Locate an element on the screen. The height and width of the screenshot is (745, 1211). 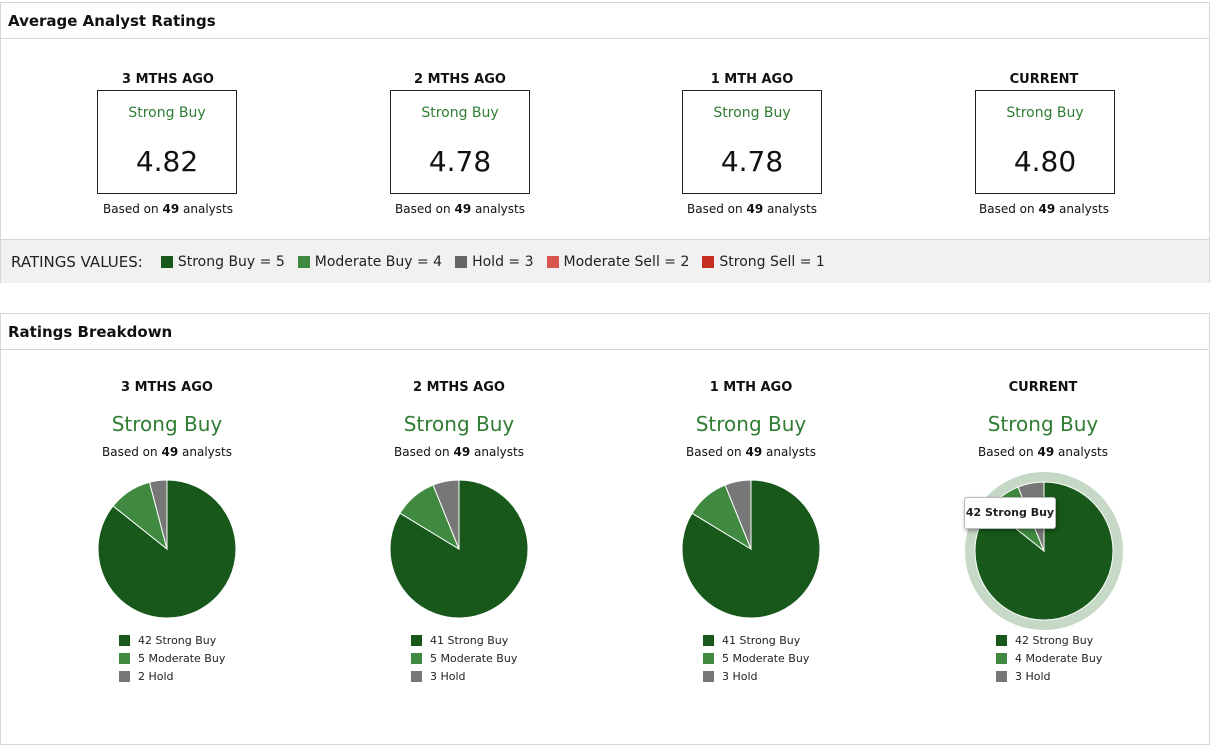
pie-chart-current is located at coordinates (1044, 551).